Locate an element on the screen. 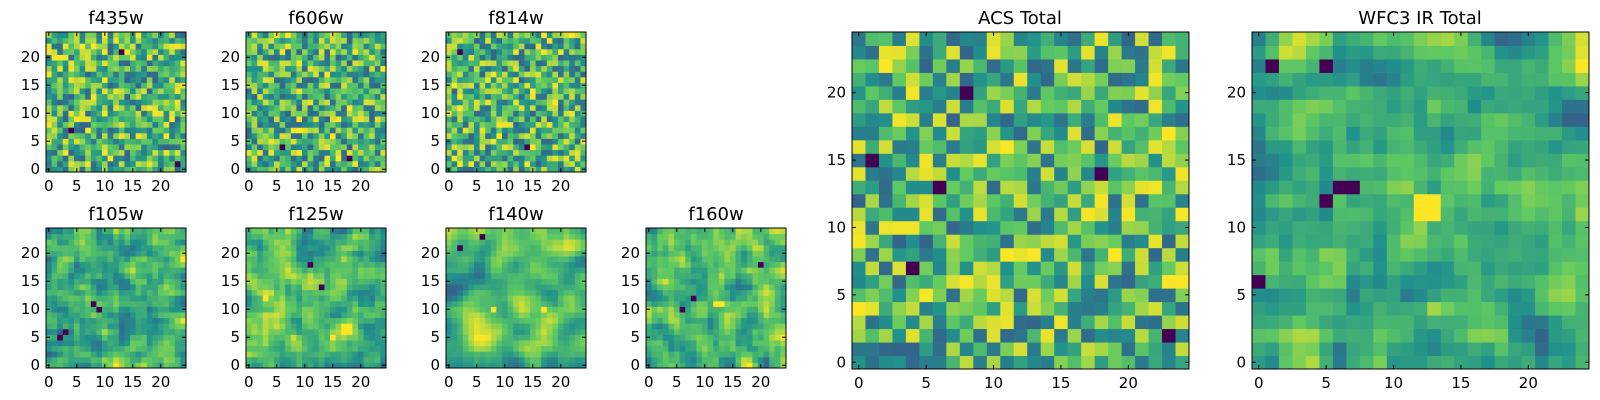 Image resolution: width=1600 pixels, height=400 pixels. x-tick-label: 20 is located at coordinates (560, 186).